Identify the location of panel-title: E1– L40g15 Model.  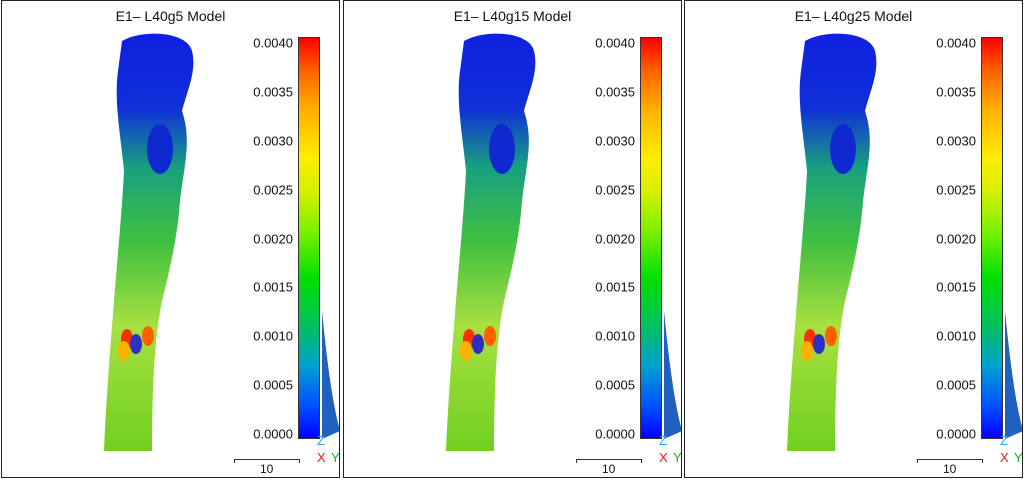
(512, 16).